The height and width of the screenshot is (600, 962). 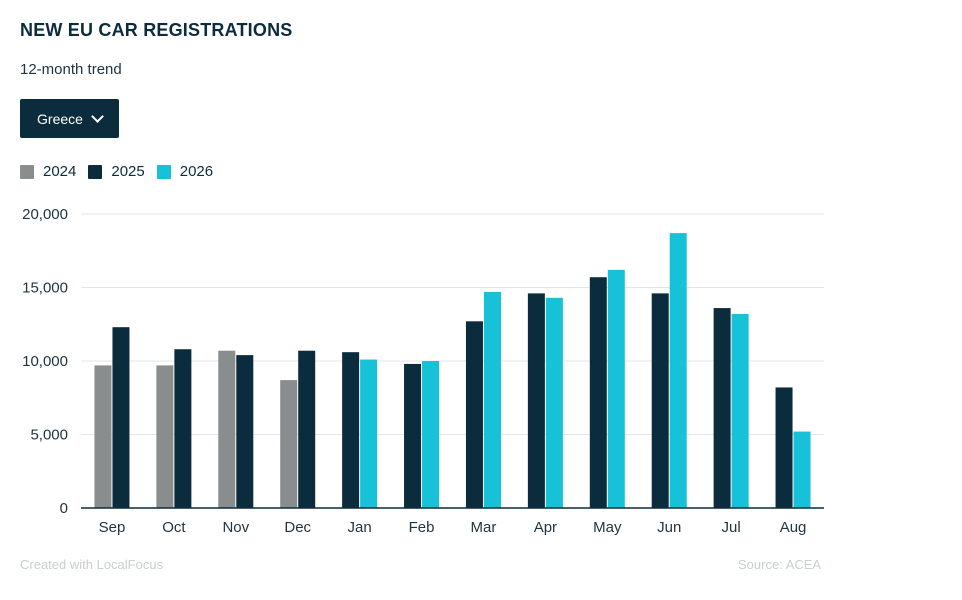 I want to click on legend: 2024 2025 2026, so click(x=116, y=171).